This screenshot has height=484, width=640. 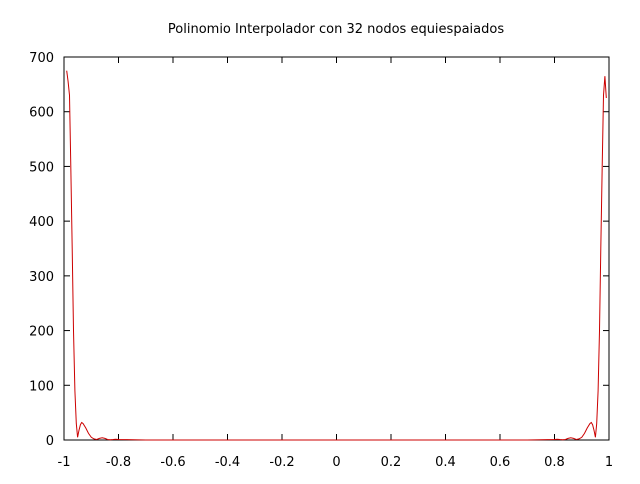 What do you see at coordinates (391, 462) in the screenshot?
I see `x-tick-label: 0.2` at bounding box center [391, 462].